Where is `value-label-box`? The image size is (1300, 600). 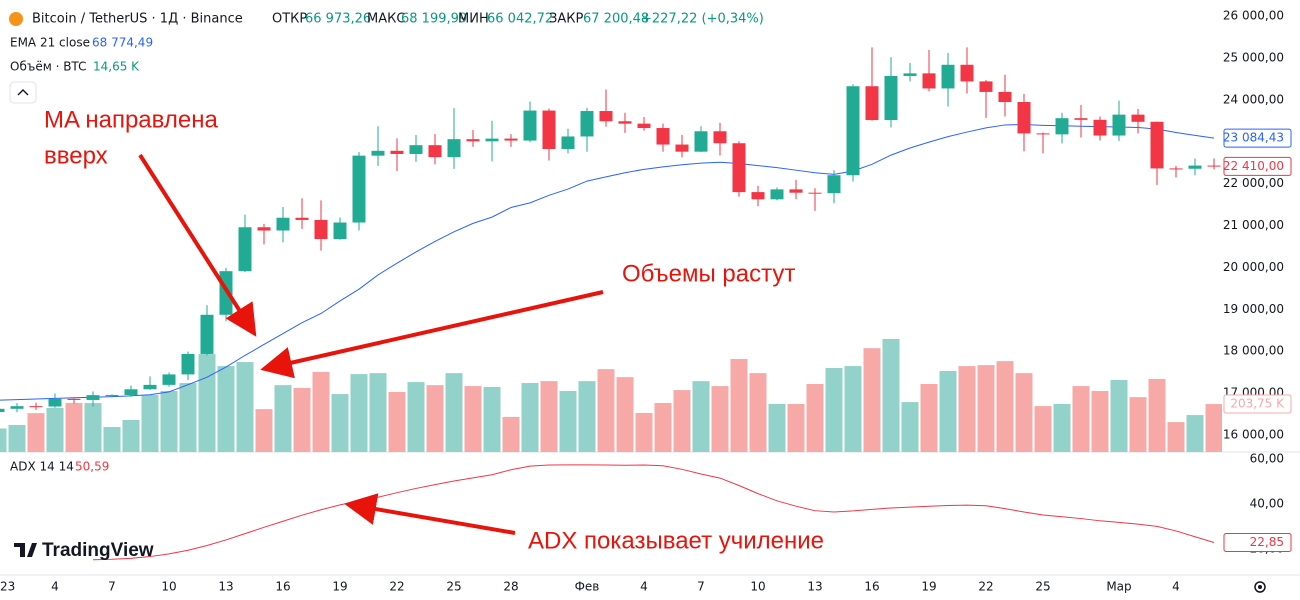
value-label-box is located at coordinates (1257, 543).